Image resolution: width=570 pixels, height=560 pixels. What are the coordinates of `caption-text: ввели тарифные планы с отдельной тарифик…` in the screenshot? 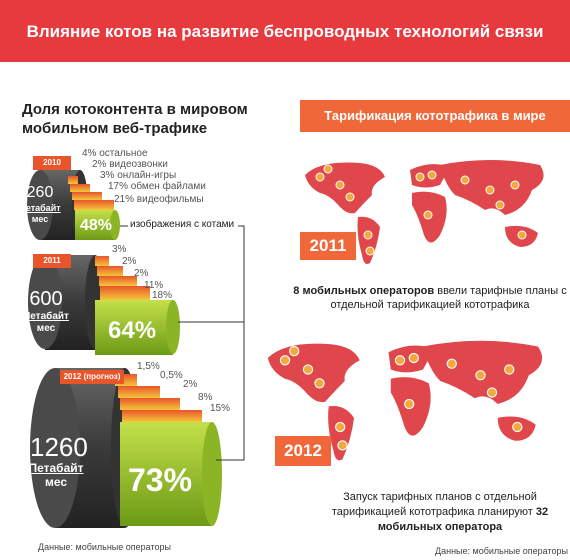 It's located at (448, 298).